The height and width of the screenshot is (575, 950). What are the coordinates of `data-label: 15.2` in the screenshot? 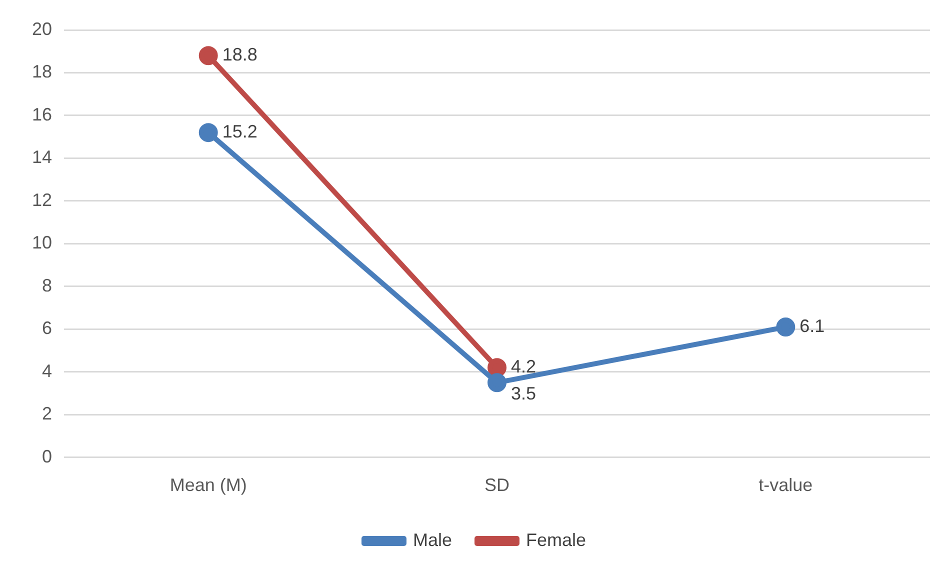 It's located at (240, 132).